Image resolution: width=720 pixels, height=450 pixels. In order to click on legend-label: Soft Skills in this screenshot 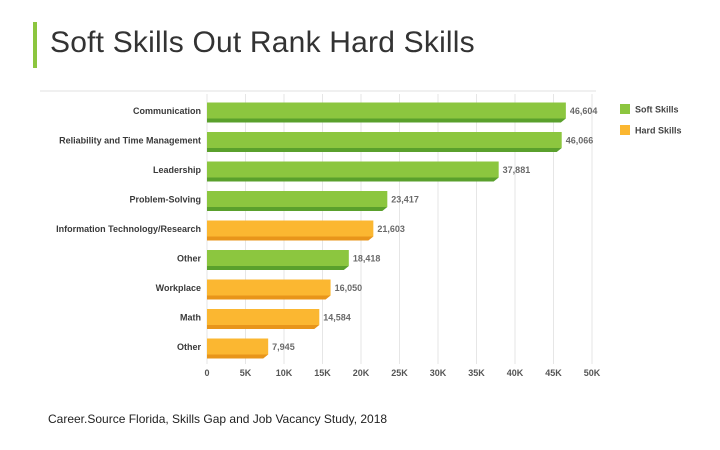, I will do `click(657, 110)`.